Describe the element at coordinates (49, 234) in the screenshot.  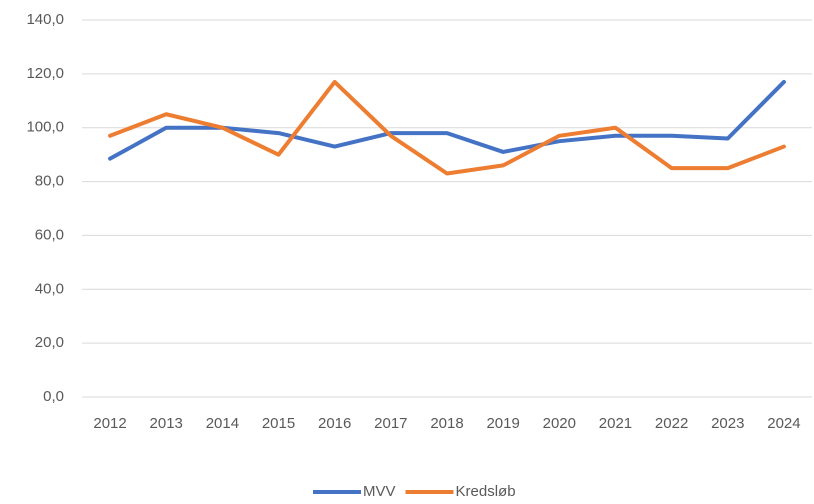
I see `y-tick-label: 60,0` at that location.